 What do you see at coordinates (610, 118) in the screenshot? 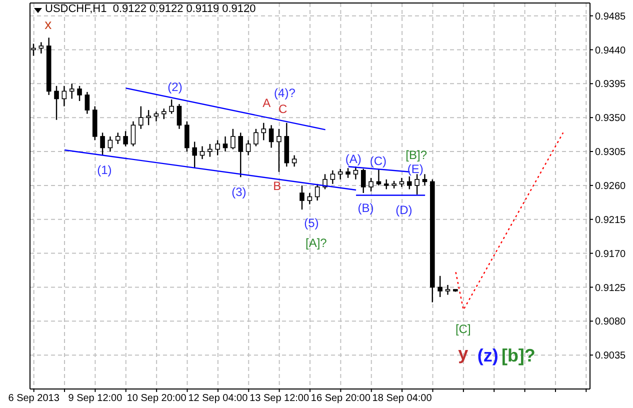
I see `y-tick-label: 0.9350` at bounding box center [610, 118].